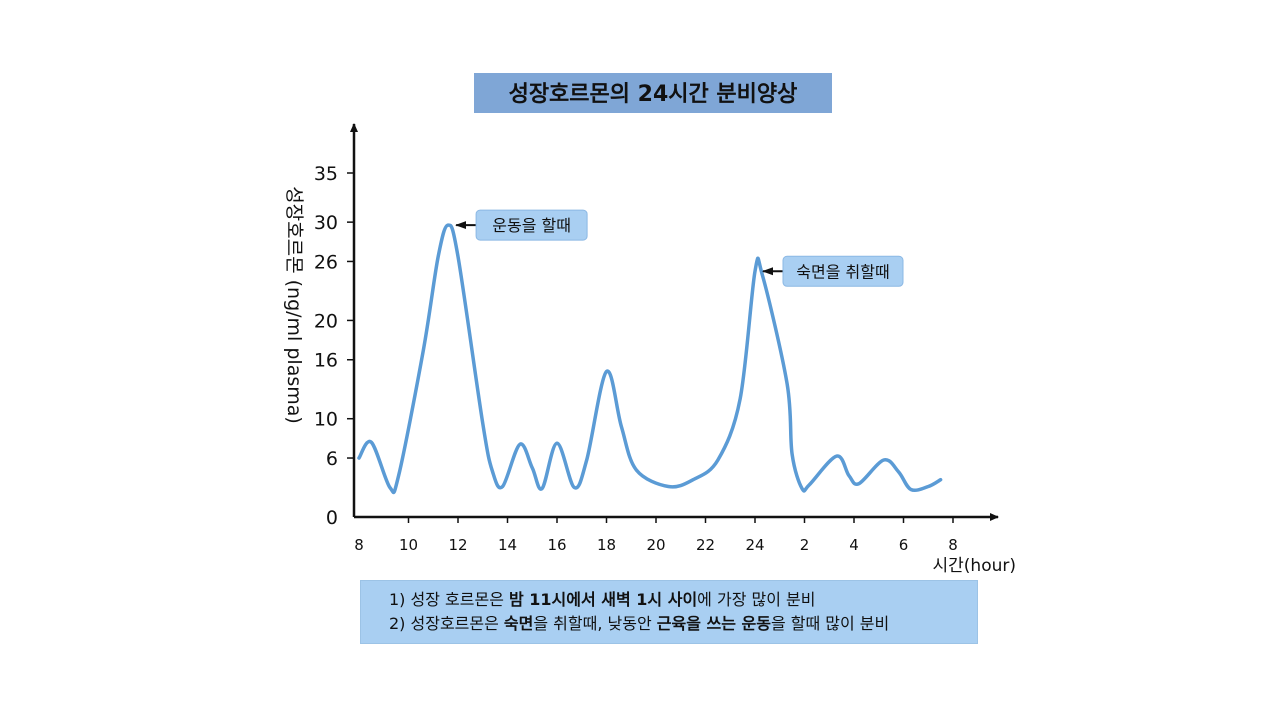 The width and height of the screenshot is (1280, 720). I want to click on note-2-text-a: 2) 성장호르몬은, so click(446, 623).